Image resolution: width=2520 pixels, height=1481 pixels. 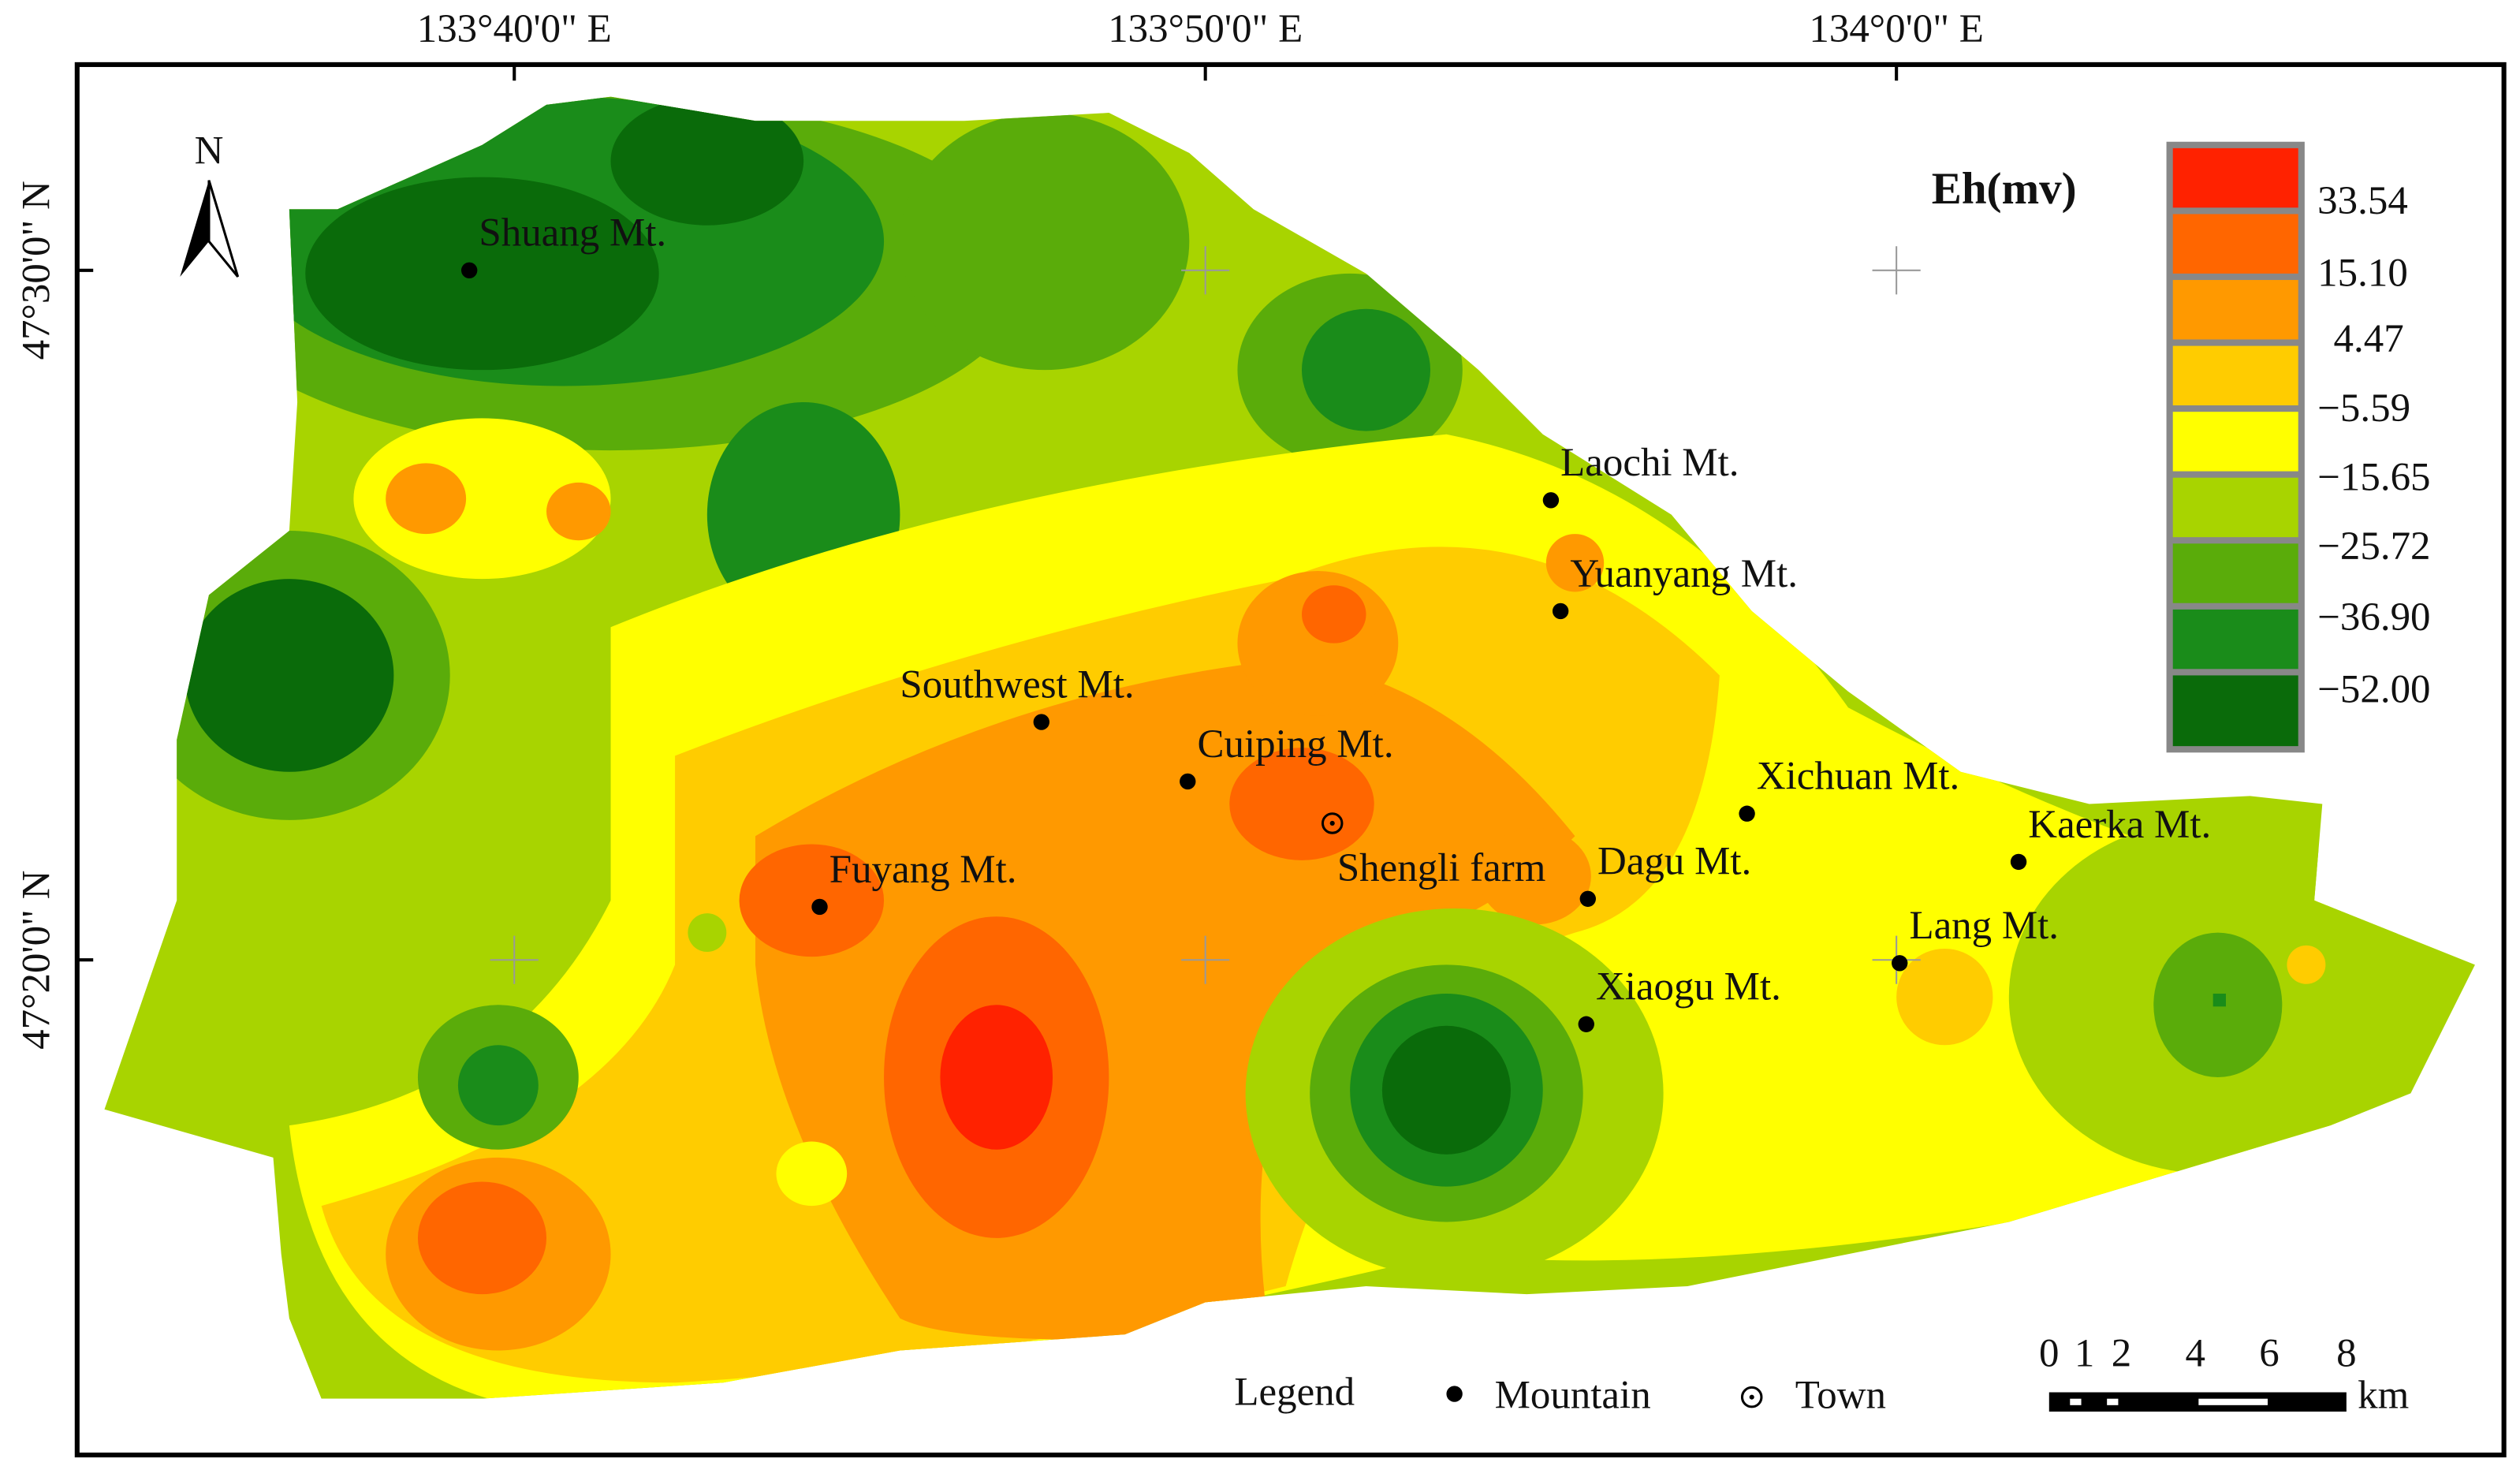 I want to click on lat-label: 47°30'0" N, so click(x=37, y=270).